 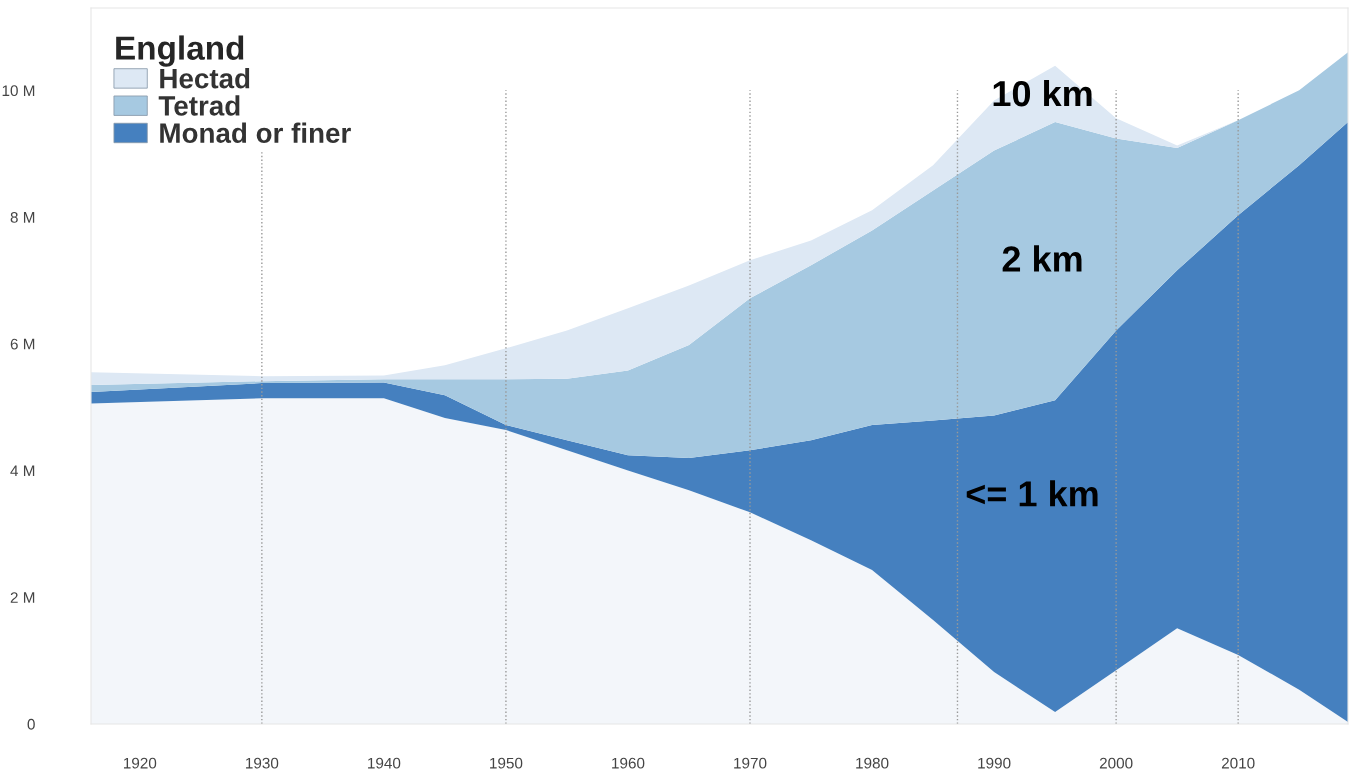 I want to click on x-tick-label: 1970, so click(x=750, y=763).